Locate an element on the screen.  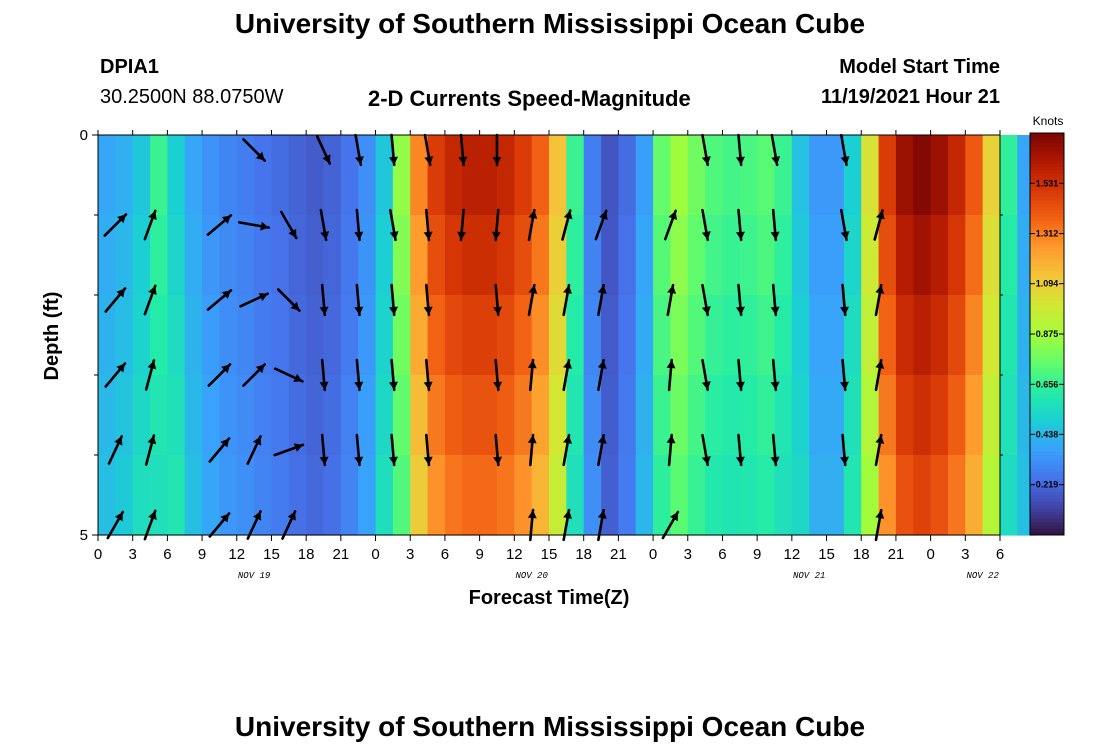
colorbar-tick-label: 0.438 is located at coordinates (1047, 434).